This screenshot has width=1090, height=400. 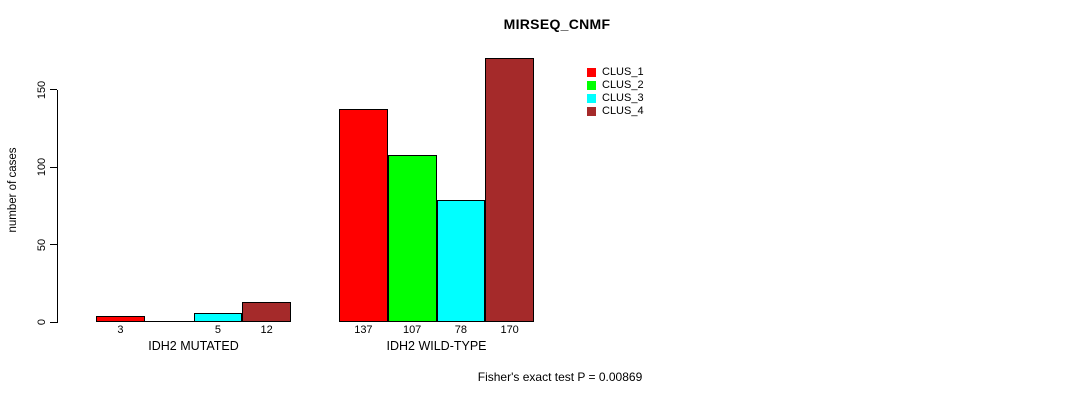 What do you see at coordinates (560, 377) in the screenshot?
I see `statistical-test-annotation: Fisher's exact test P = 0.00869` at bounding box center [560, 377].